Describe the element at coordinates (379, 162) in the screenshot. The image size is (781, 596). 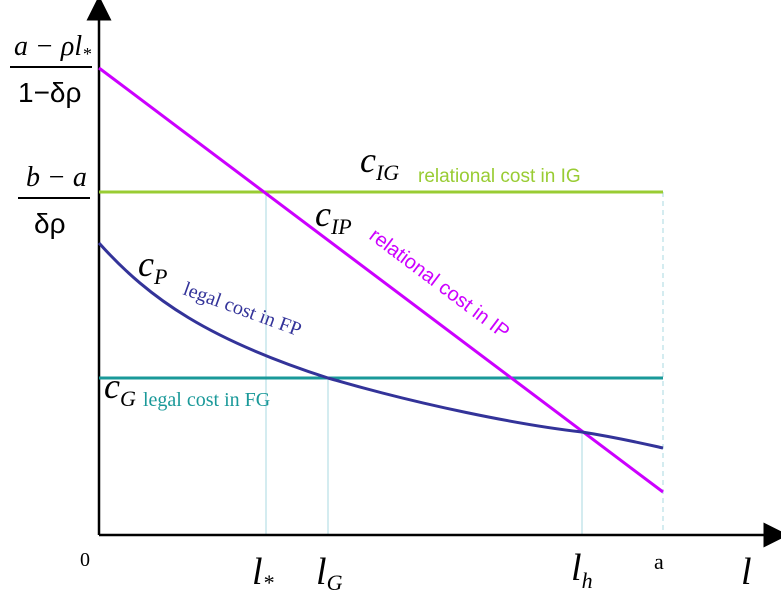
I see `c-ig-symbol: cIG` at that location.